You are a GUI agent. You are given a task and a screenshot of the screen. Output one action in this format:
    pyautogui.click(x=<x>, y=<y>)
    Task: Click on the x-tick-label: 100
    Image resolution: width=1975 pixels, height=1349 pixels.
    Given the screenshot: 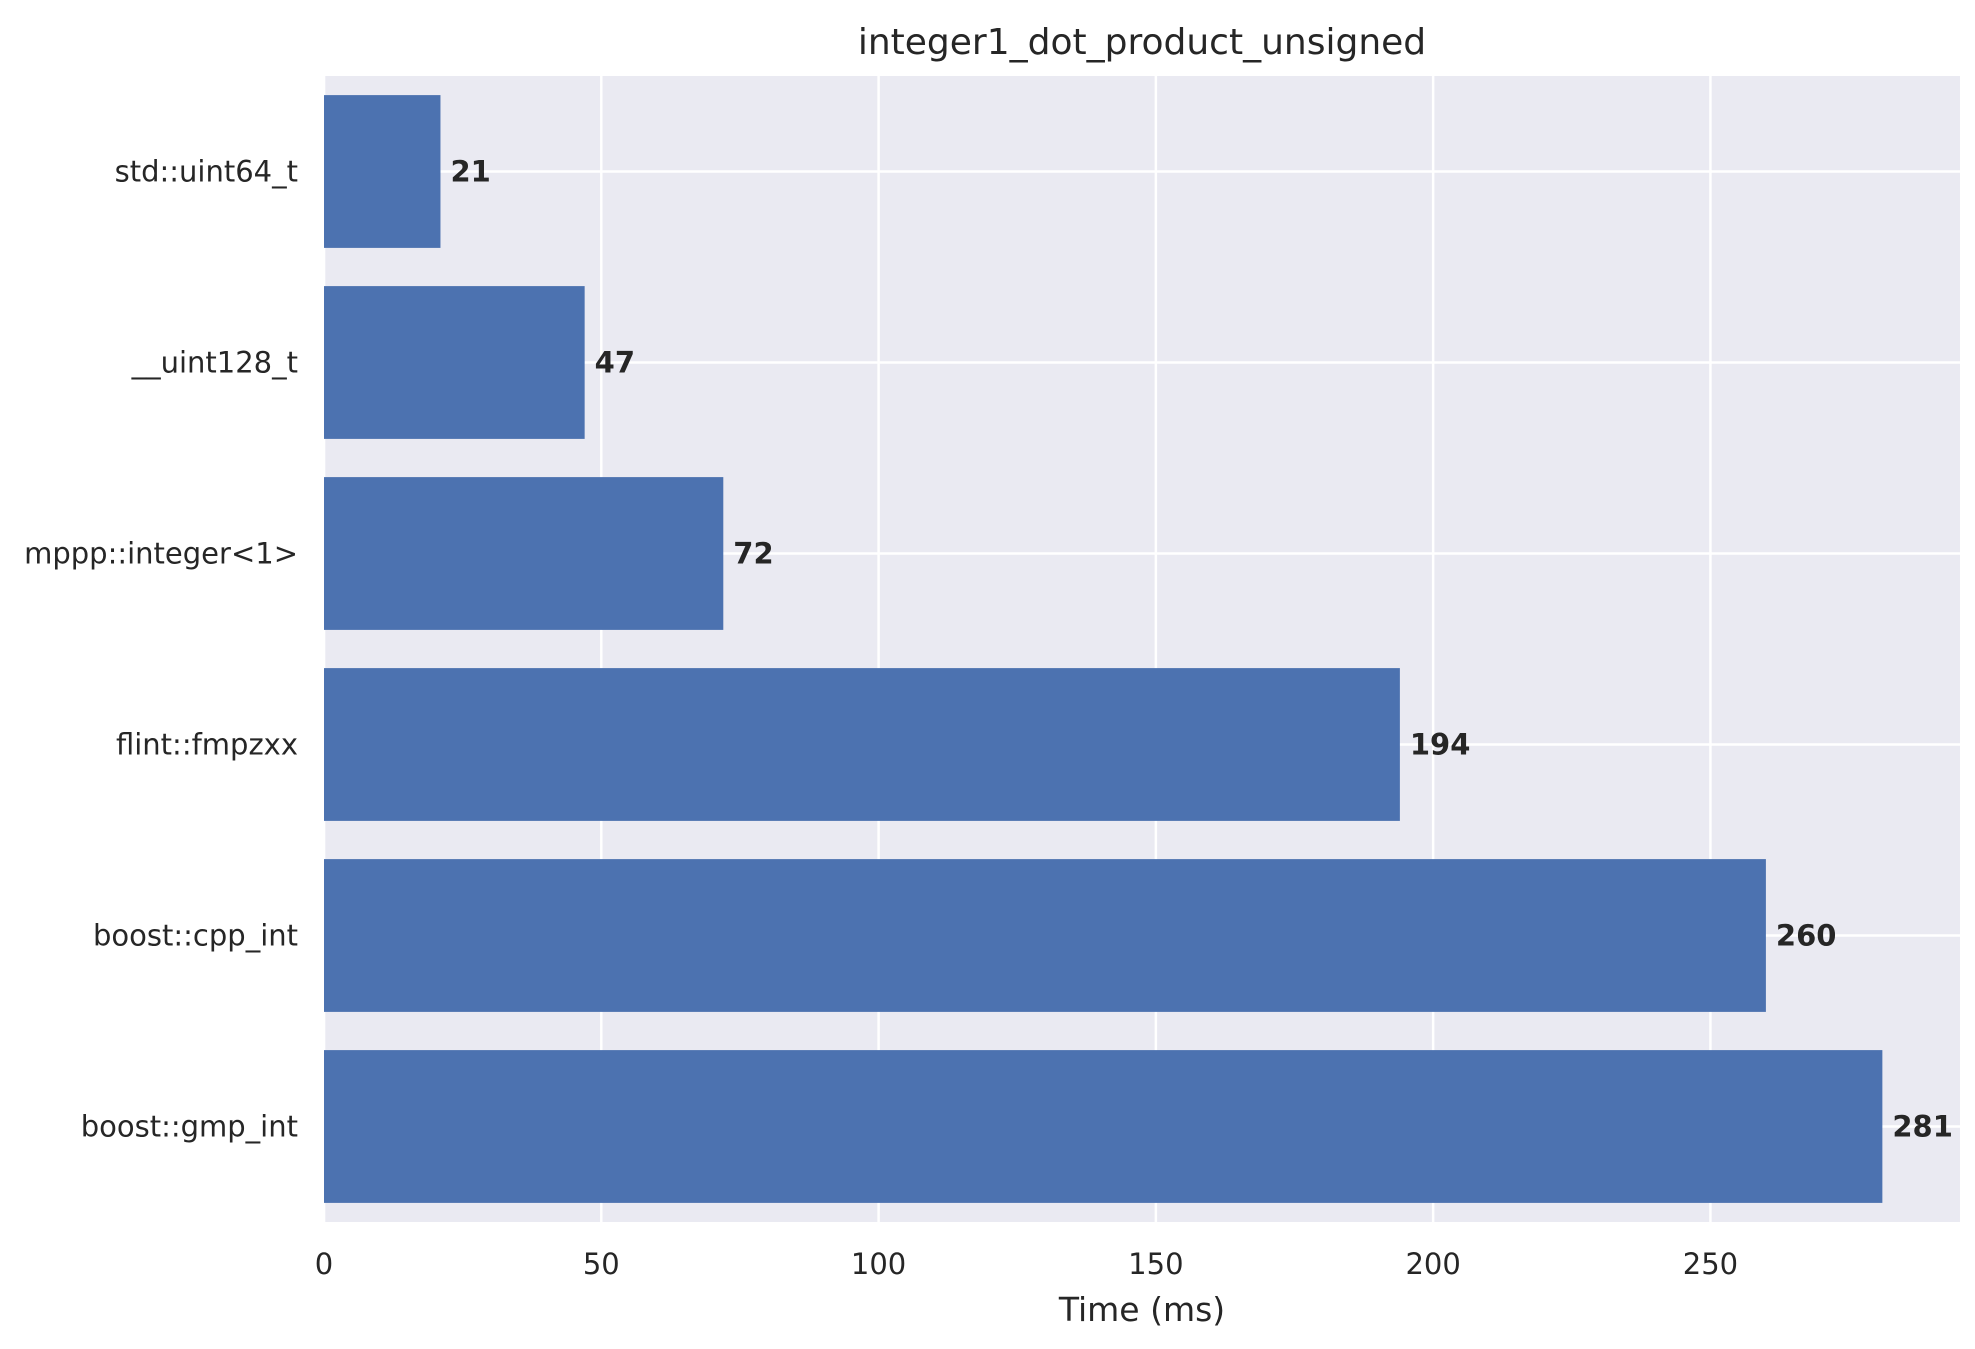 What is the action you would take?
    pyautogui.click(x=878, y=1264)
    